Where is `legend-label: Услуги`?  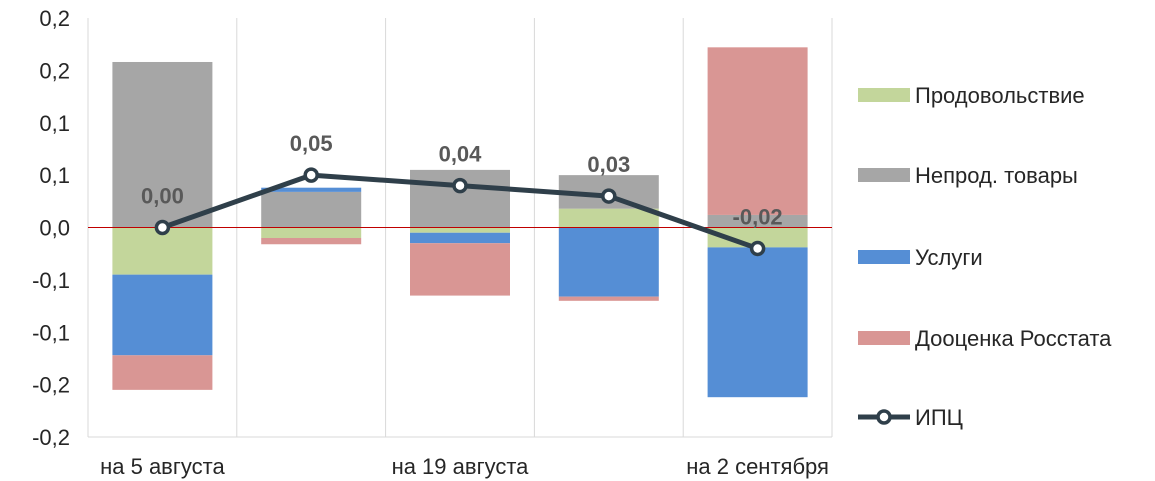
legend-label: Услуги is located at coordinates (949, 257).